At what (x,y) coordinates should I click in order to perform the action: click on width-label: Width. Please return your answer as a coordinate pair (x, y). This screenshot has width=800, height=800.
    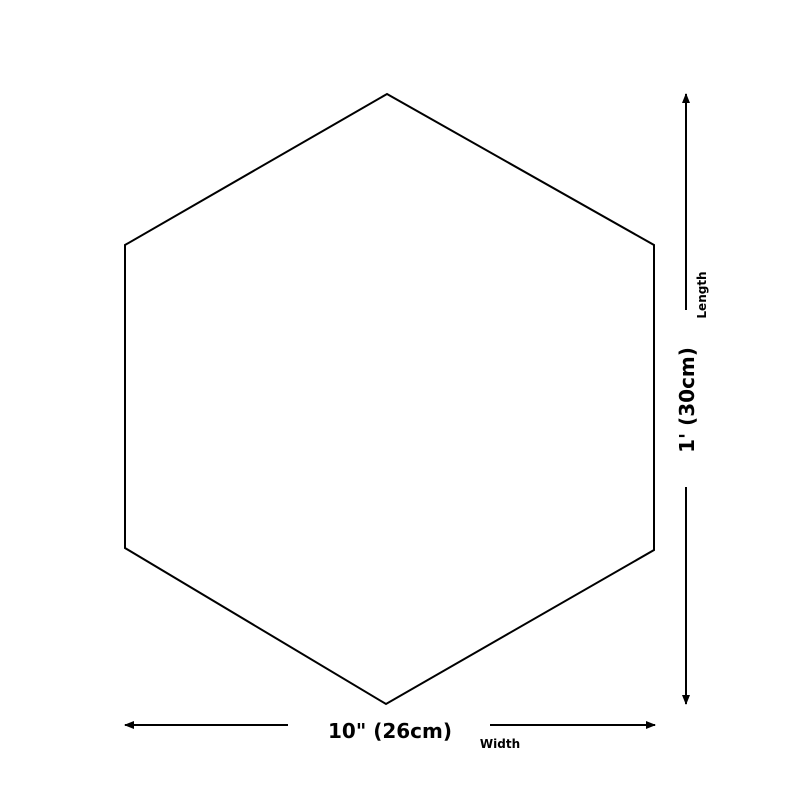
    Looking at the image, I should click on (500, 744).